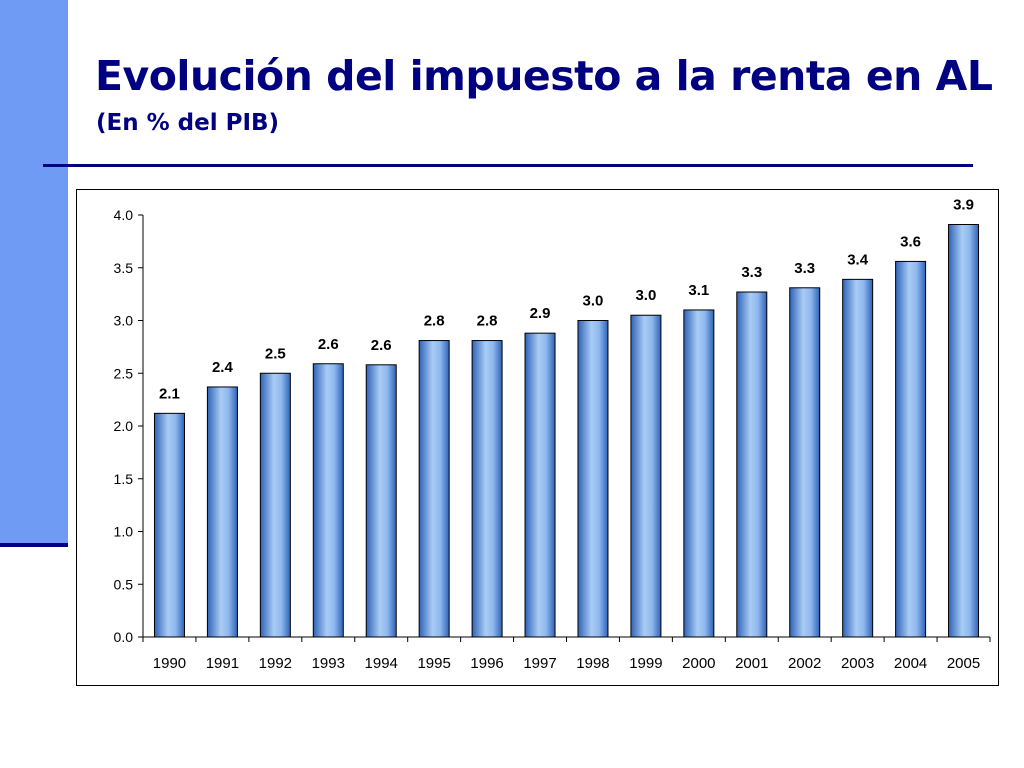 The height and width of the screenshot is (768, 1024). What do you see at coordinates (222, 663) in the screenshot?
I see `x-tick-label: 1991` at bounding box center [222, 663].